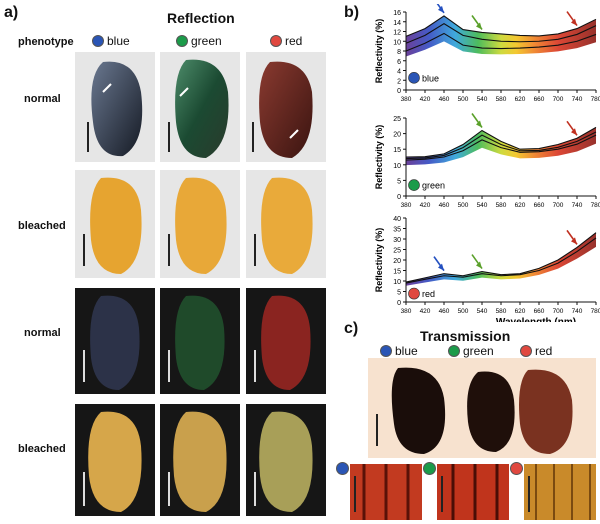 The image size is (600, 524). Describe the element at coordinates (482, 99) in the screenshot. I see `x-tick-label-0-540: 540` at that location.